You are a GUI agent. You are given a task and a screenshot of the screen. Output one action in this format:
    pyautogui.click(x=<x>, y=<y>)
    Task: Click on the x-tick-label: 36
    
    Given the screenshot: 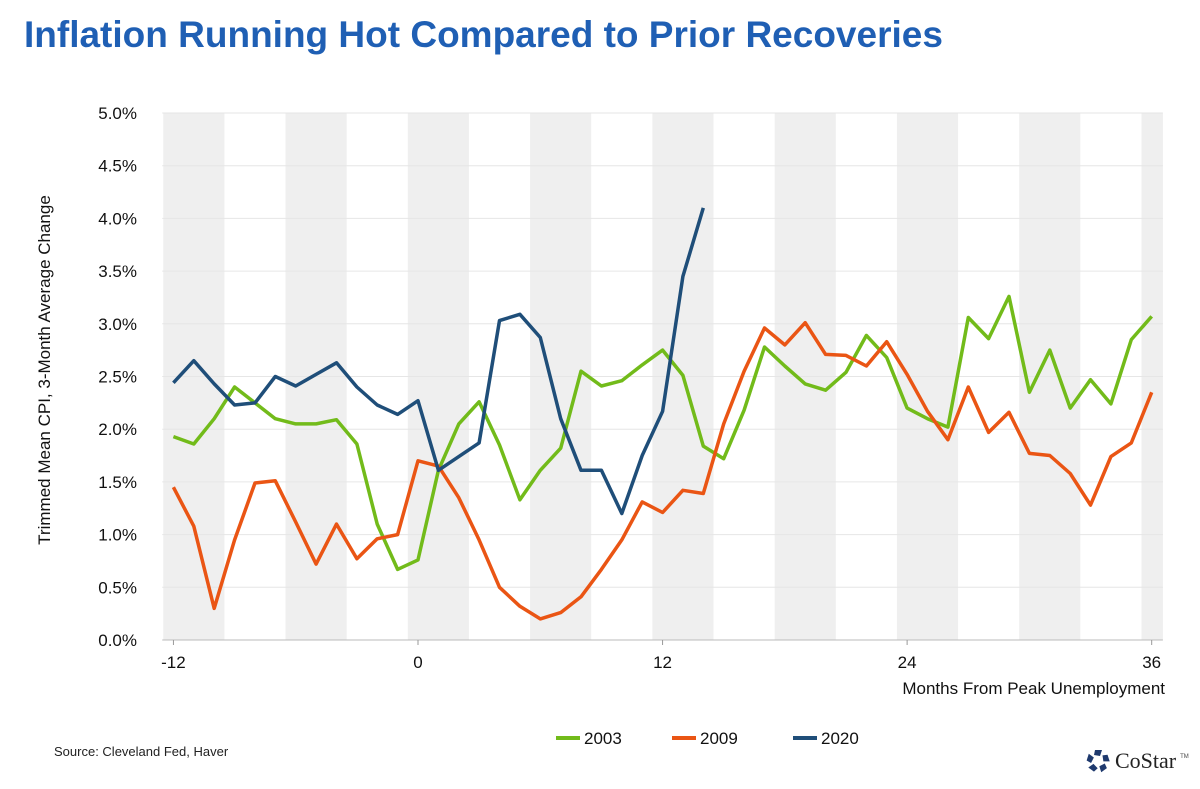 What is the action you would take?
    pyautogui.click(x=1151, y=662)
    